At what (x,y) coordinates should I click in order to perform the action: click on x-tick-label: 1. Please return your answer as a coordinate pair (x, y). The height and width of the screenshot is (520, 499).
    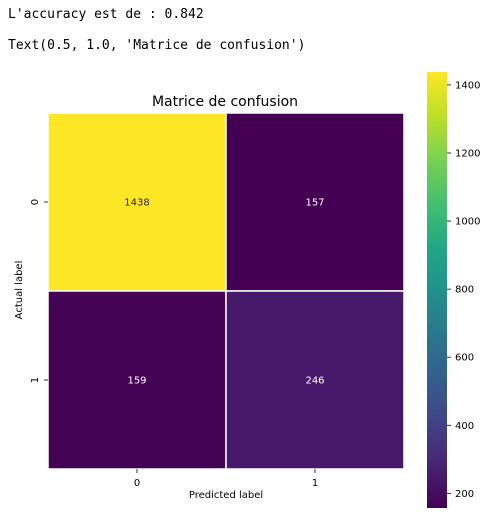
    Looking at the image, I should click on (315, 483).